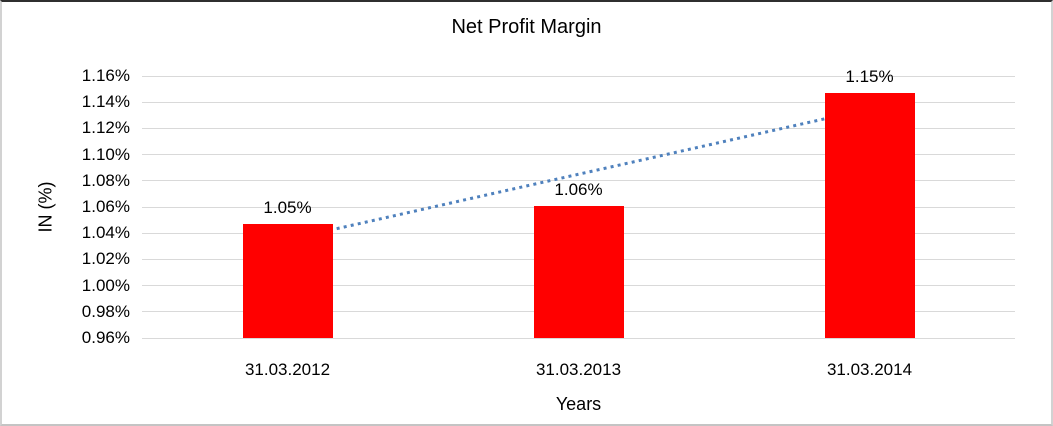 The image size is (1053, 426). Describe the element at coordinates (578, 404) in the screenshot. I see `x-axis-title: Years` at that location.